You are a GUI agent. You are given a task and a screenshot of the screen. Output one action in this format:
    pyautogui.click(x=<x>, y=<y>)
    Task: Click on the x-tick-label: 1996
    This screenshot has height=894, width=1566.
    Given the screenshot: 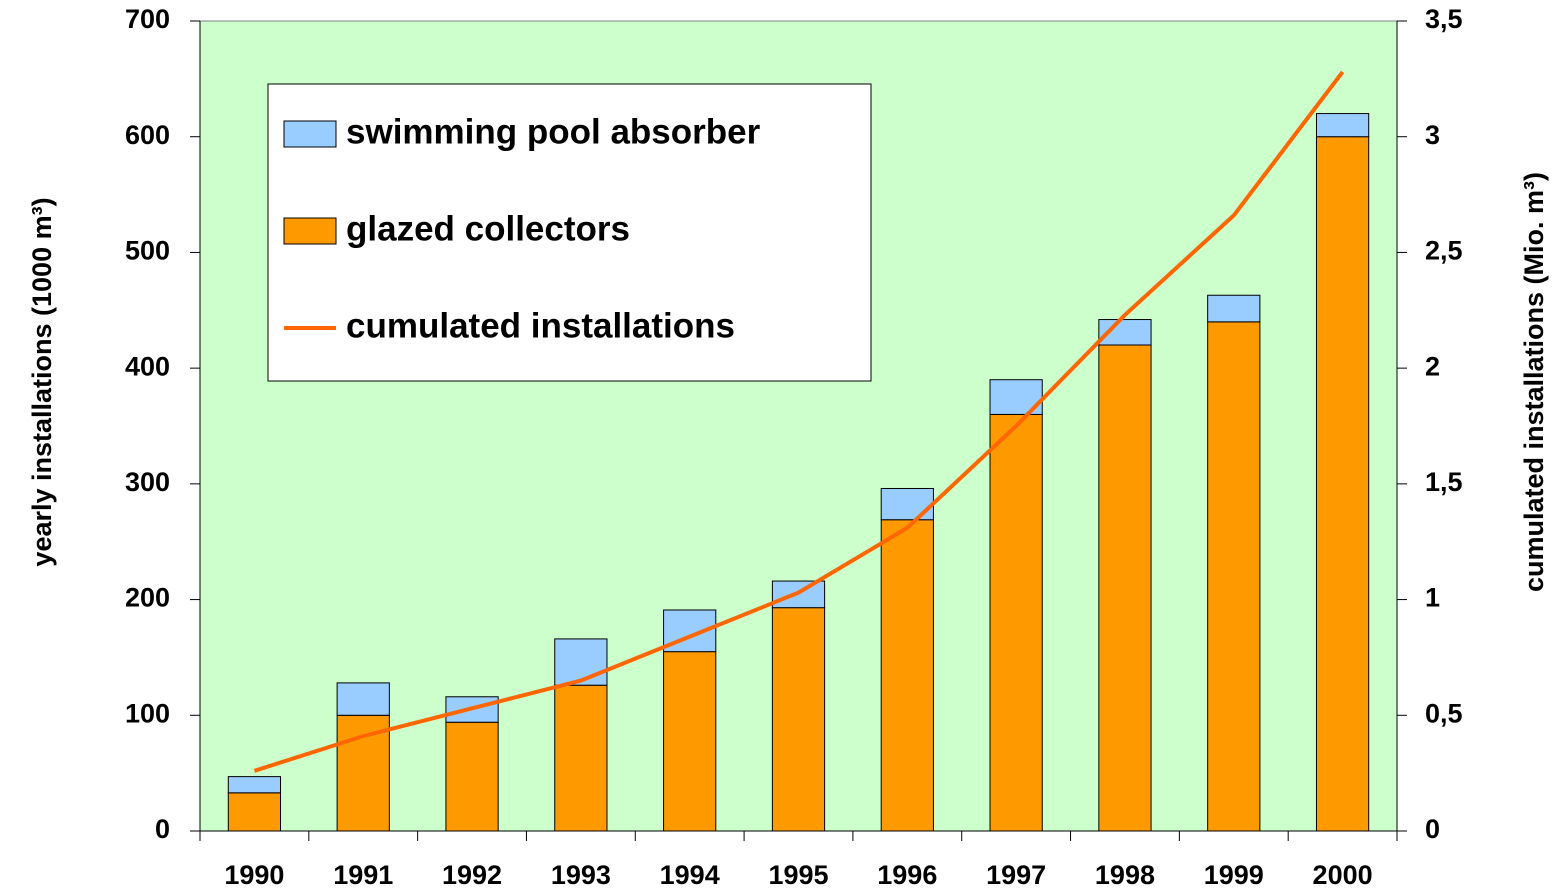 What is the action you would take?
    pyautogui.click(x=907, y=875)
    